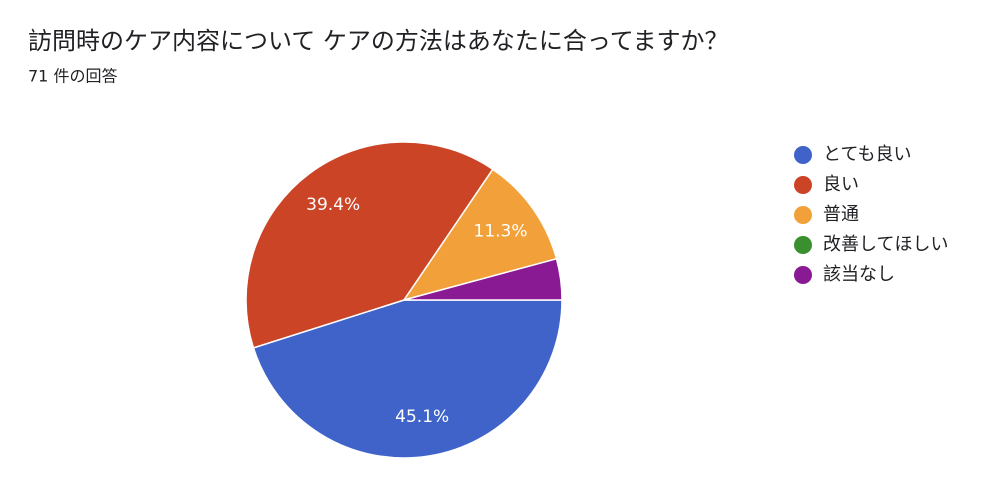  I want to click on chart-subtitle: 71 件の回答, so click(72, 76).